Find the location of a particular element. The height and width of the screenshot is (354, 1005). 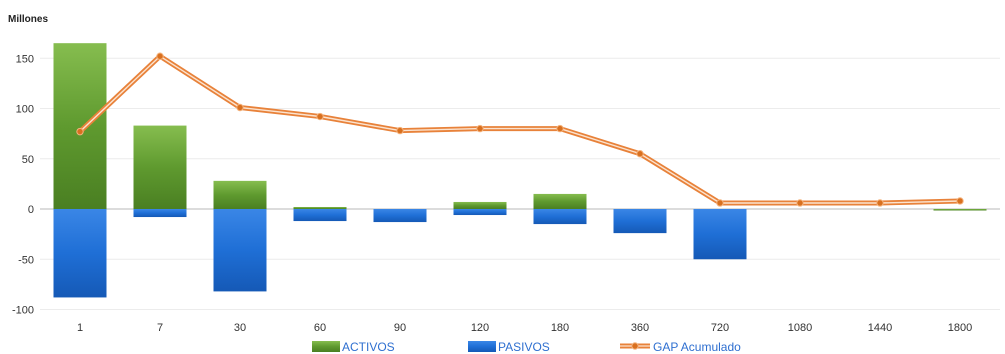

x-tick-label: 720 is located at coordinates (720, 328).